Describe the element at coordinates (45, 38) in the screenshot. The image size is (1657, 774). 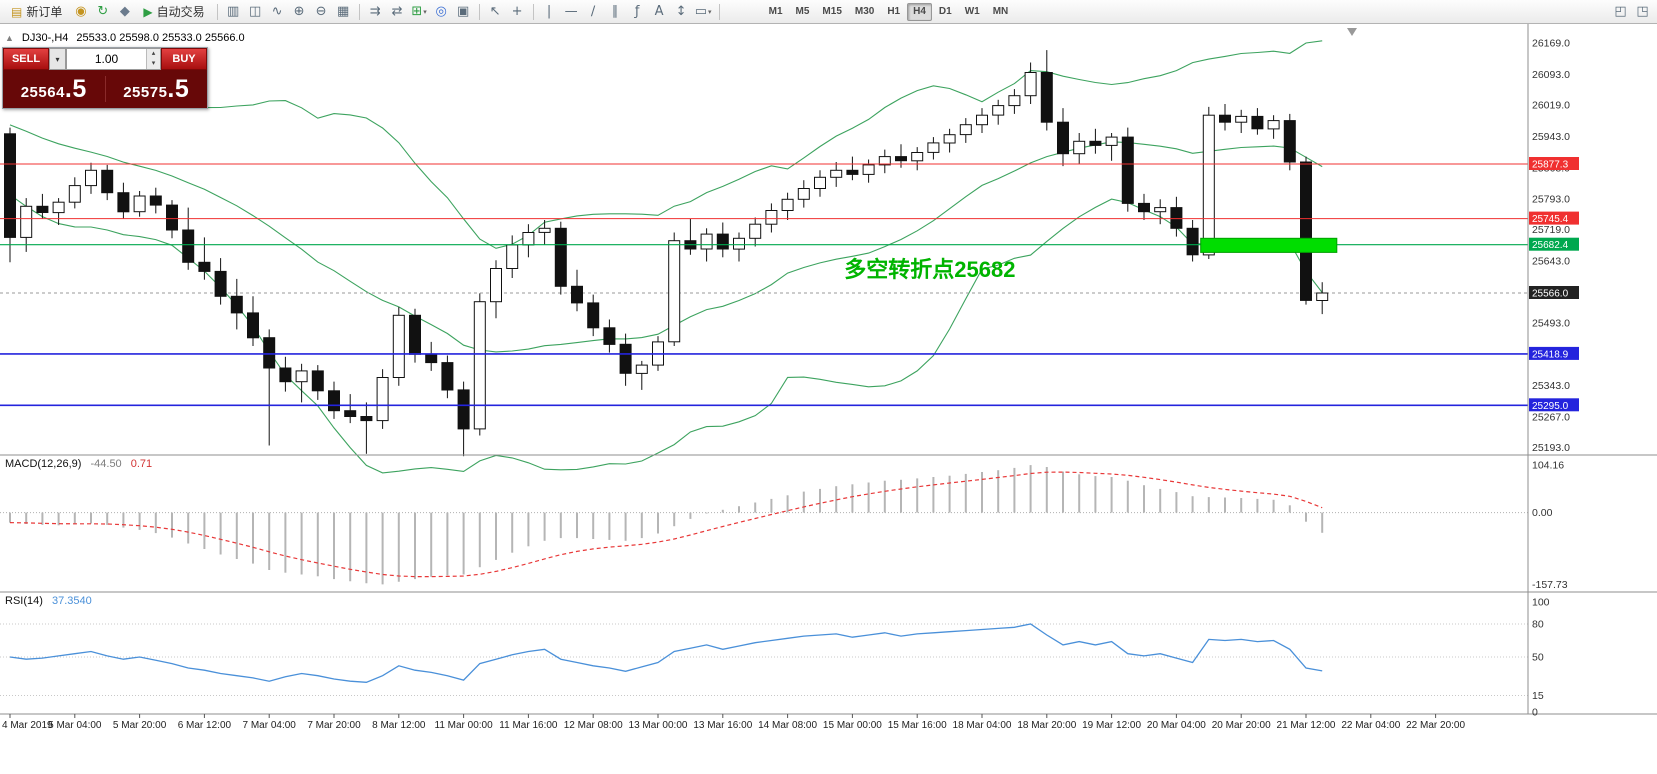
I see `symbol-period-label: DJ30-,H4` at that location.